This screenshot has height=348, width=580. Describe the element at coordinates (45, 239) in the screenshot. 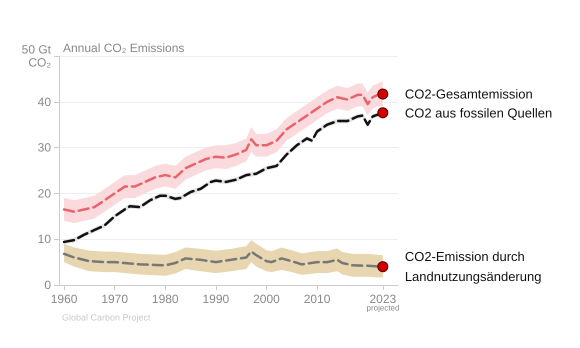

I see `y-tick-label: 10` at that location.